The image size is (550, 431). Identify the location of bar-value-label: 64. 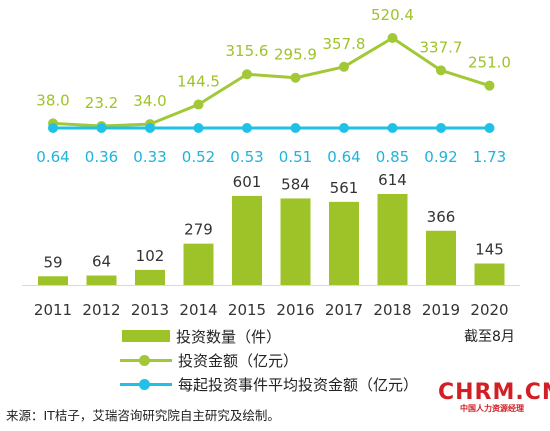
(101, 262).